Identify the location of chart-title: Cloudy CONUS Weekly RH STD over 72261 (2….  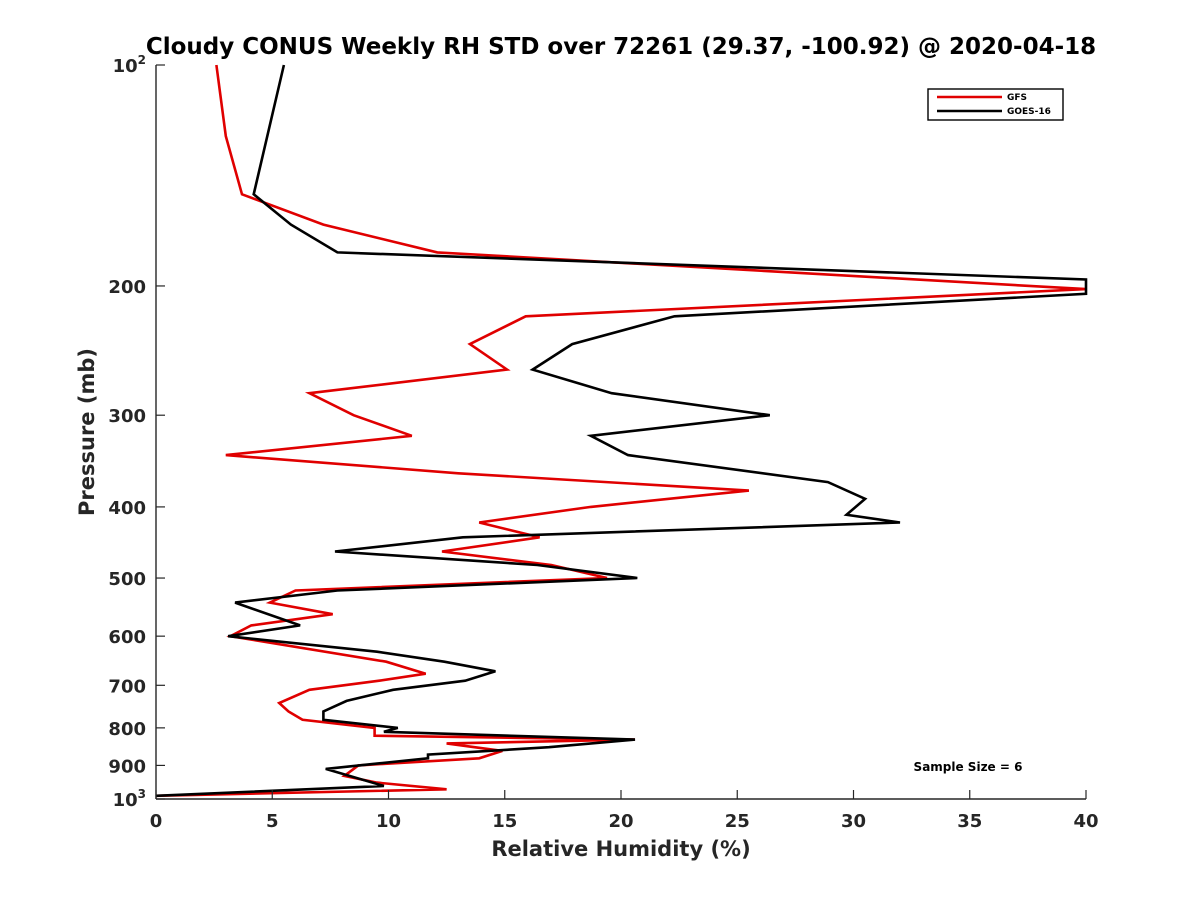
(621, 47).